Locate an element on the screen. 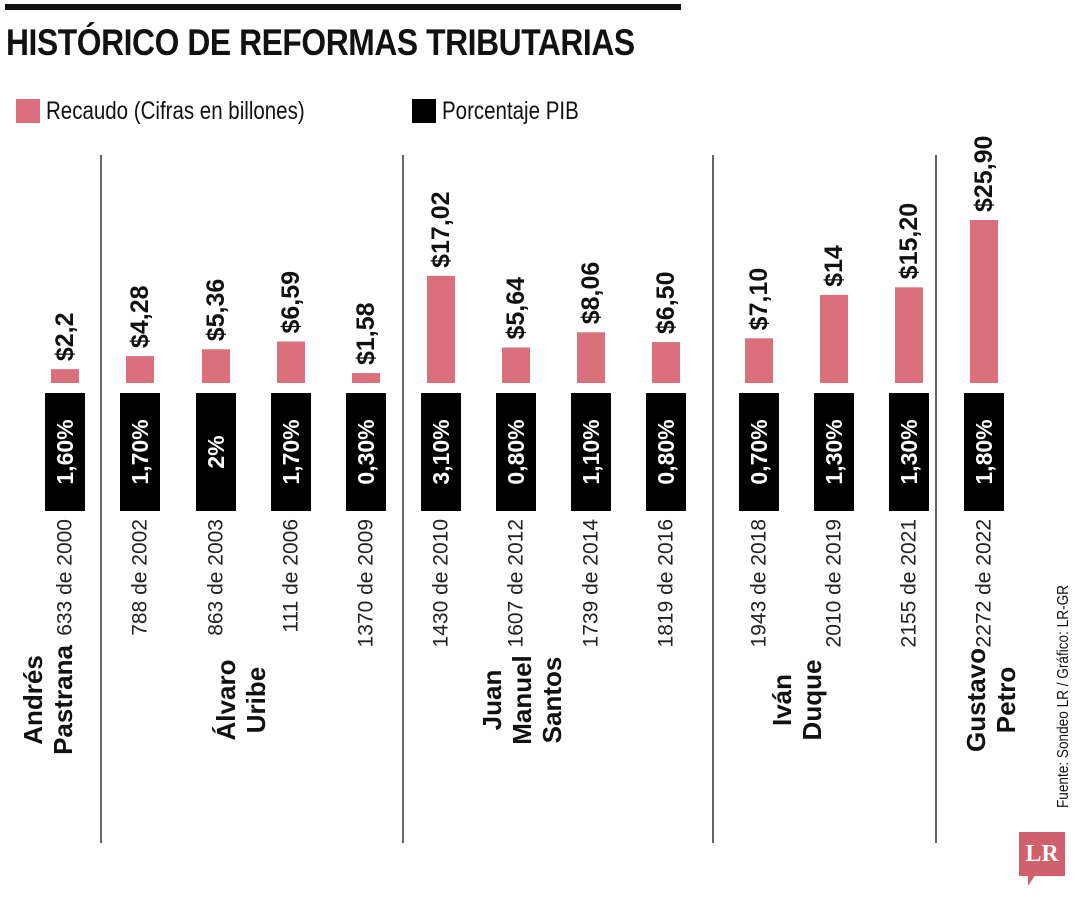 The height and width of the screenshot is (900, 1080). group-label: Pastrana is located at coordinates (63, 700).